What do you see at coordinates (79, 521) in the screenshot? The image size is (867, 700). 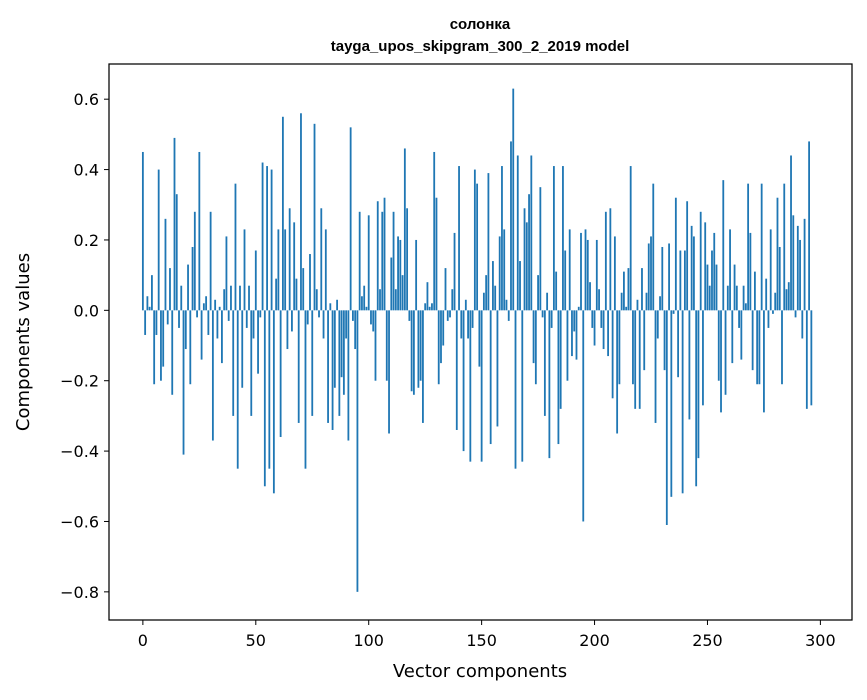 I see `y-tick-label: −0.6` at bounding box center [79, 521].